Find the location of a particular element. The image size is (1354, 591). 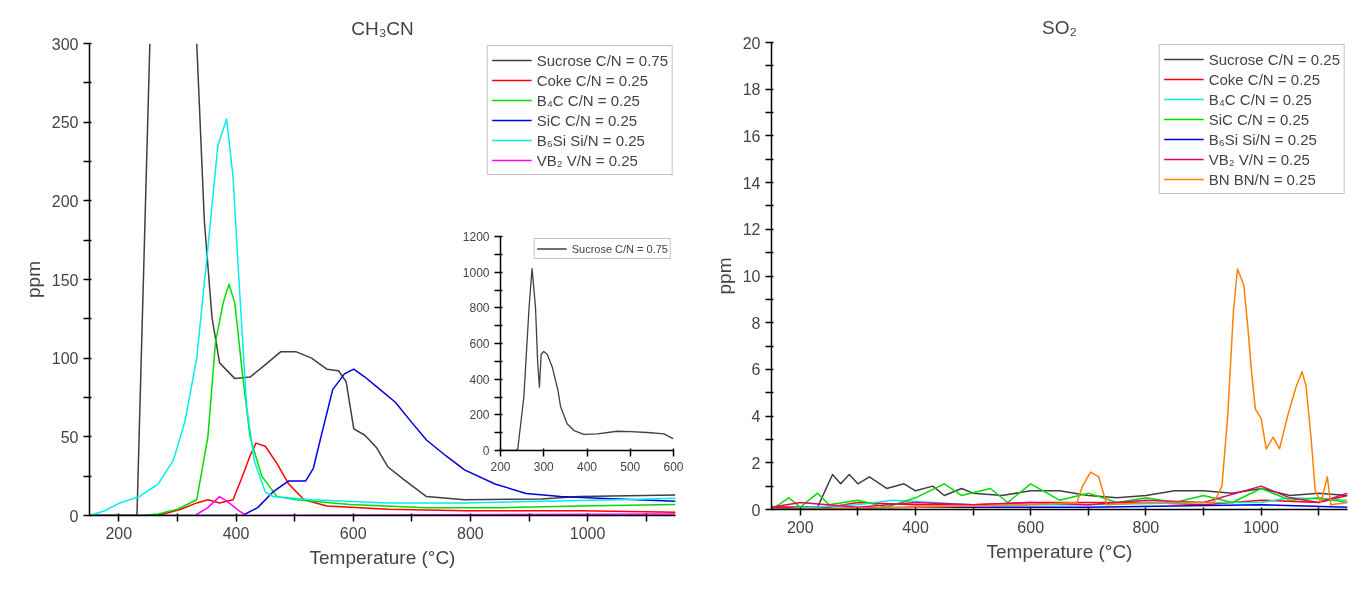

y-tick-label: 1200 is located at coordinates (476, 237).